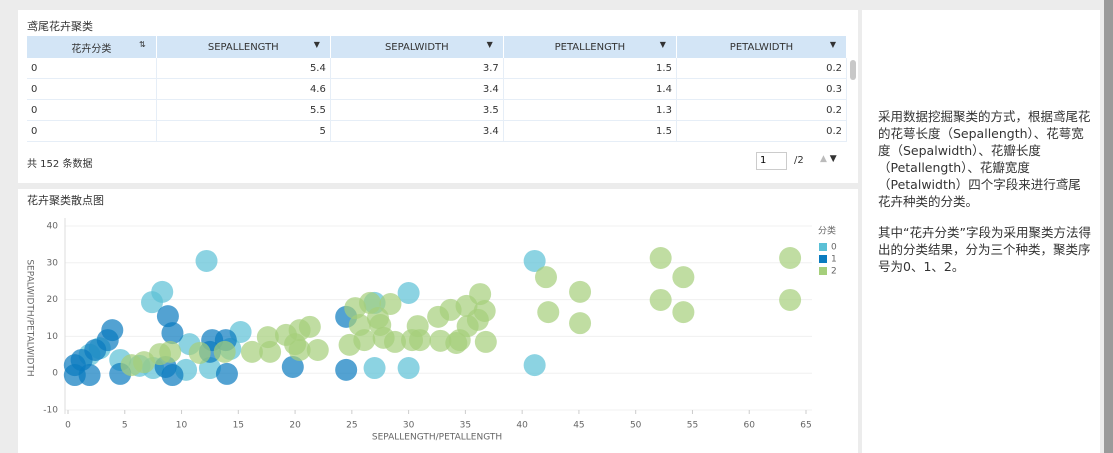 The image size is (1113, 453). What do you see at coordinates (125, 426) in the screenshot?
I see `x-tick-label: 5` at bounding box center [125, 426].